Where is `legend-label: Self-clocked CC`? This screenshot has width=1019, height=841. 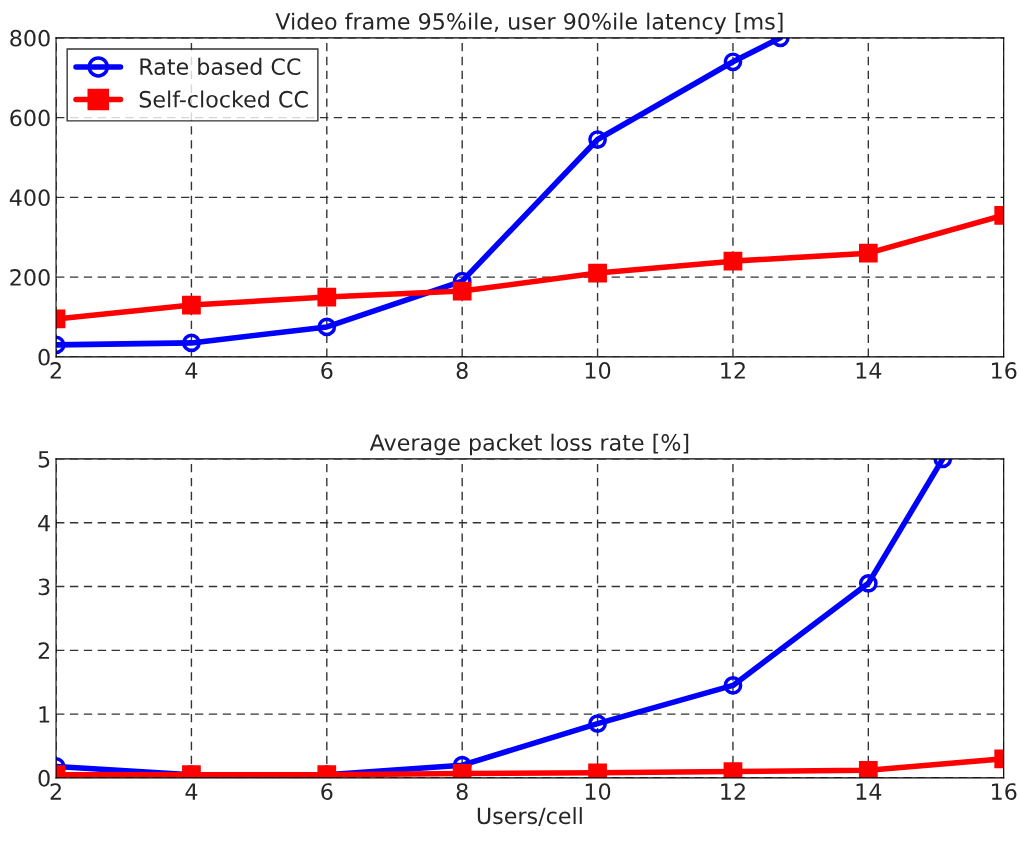 legend-label: Self-clocked CC is located at coordinates (223, 99).